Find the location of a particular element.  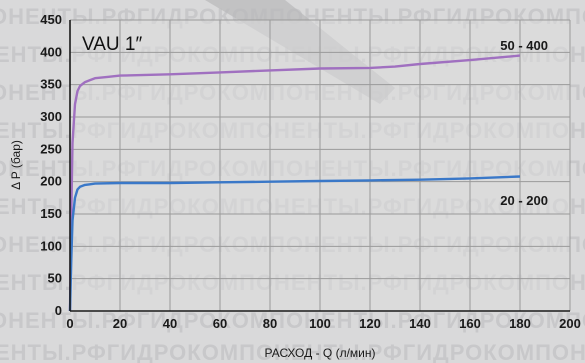

y-tick-label: 450 is located at coordinates (51, 19).